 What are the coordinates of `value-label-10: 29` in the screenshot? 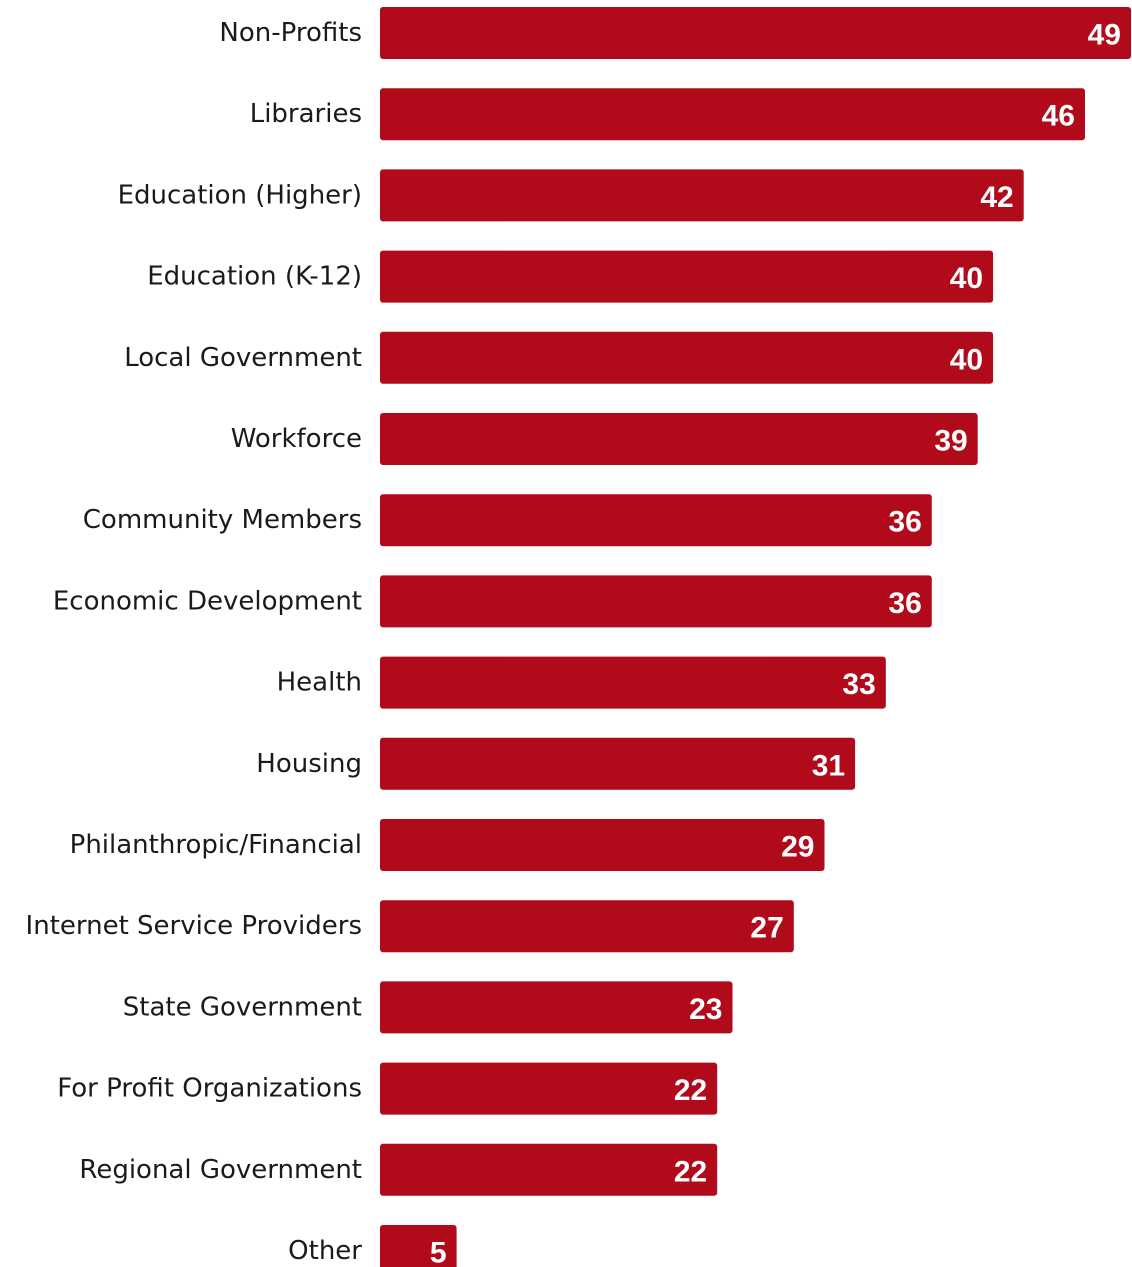 It's located at (797, 847).